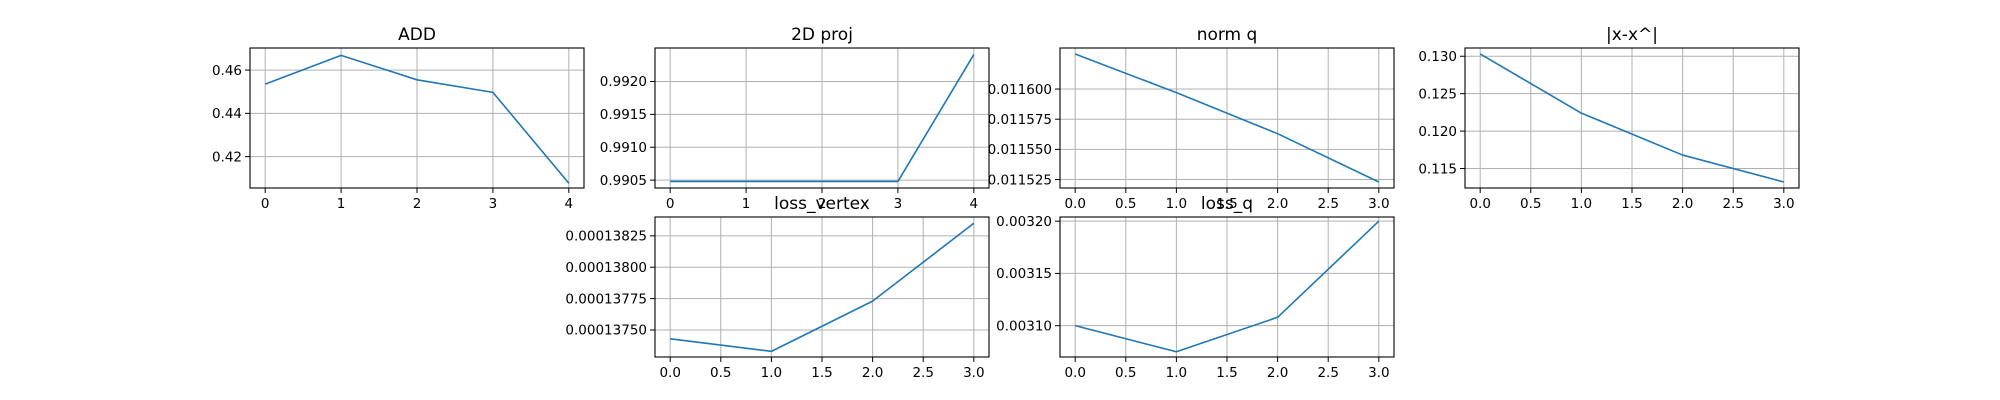  I want to click on y-tick-label: 0.00013750, so click(606, 331).